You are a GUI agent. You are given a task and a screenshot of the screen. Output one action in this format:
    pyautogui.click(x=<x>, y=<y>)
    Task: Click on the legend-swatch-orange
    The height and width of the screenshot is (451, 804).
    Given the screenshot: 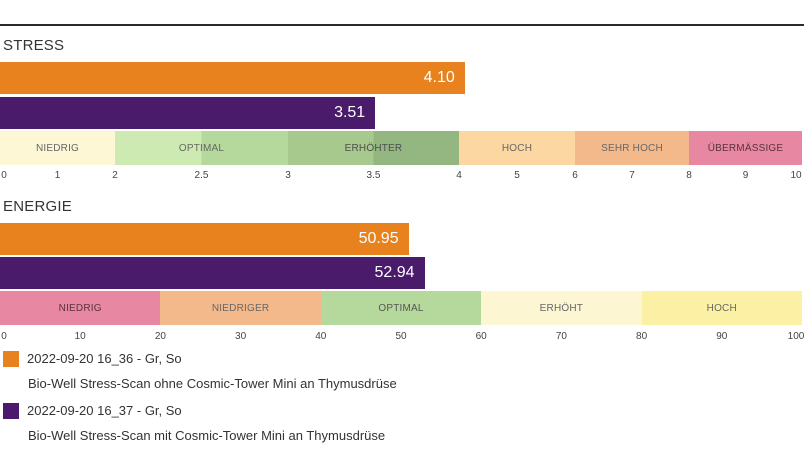 What is the action you would take?
    pyautogui.click(x=11, y=359)
    